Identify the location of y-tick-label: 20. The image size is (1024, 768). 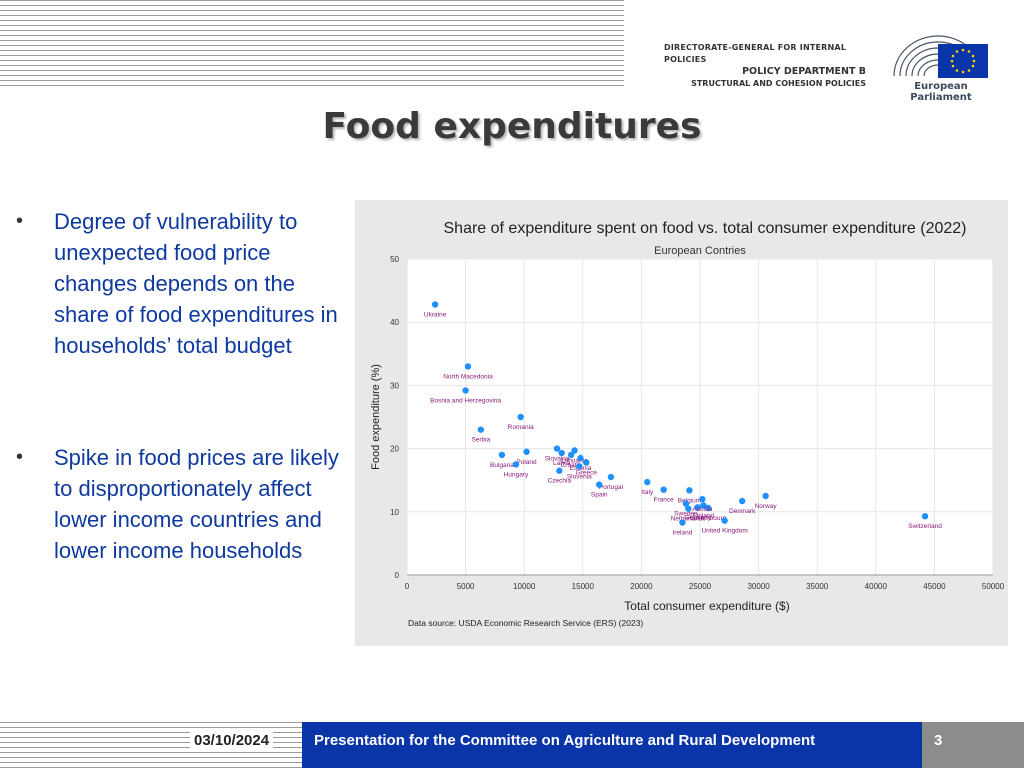
(394, 449).